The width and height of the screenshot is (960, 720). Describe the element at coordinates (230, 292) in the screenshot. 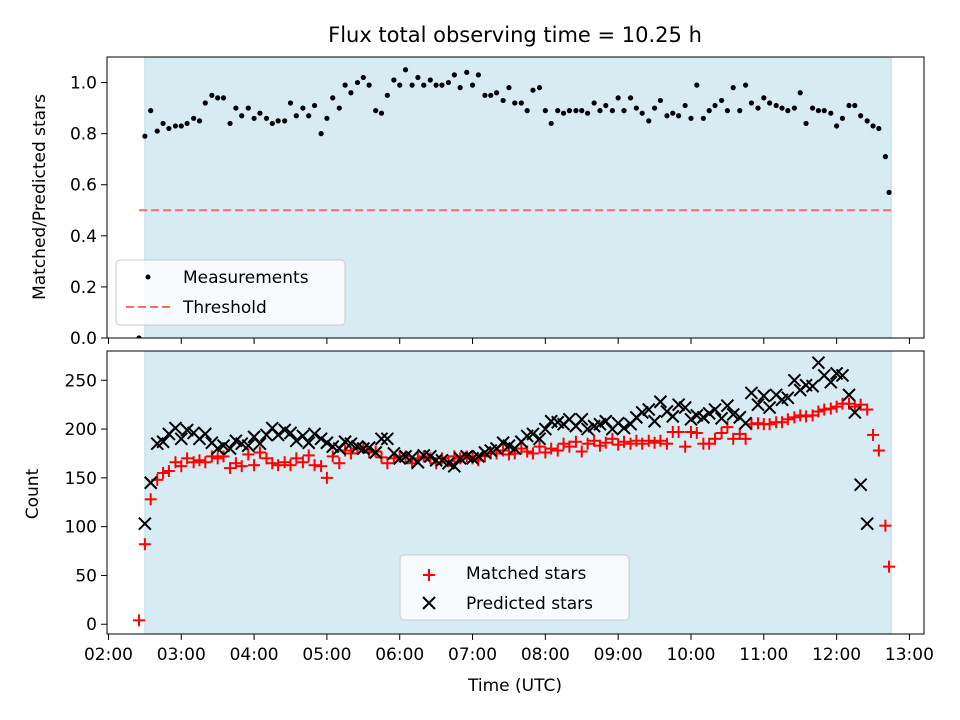

I see `ratio-legend: Measurements Threshold` at that location.